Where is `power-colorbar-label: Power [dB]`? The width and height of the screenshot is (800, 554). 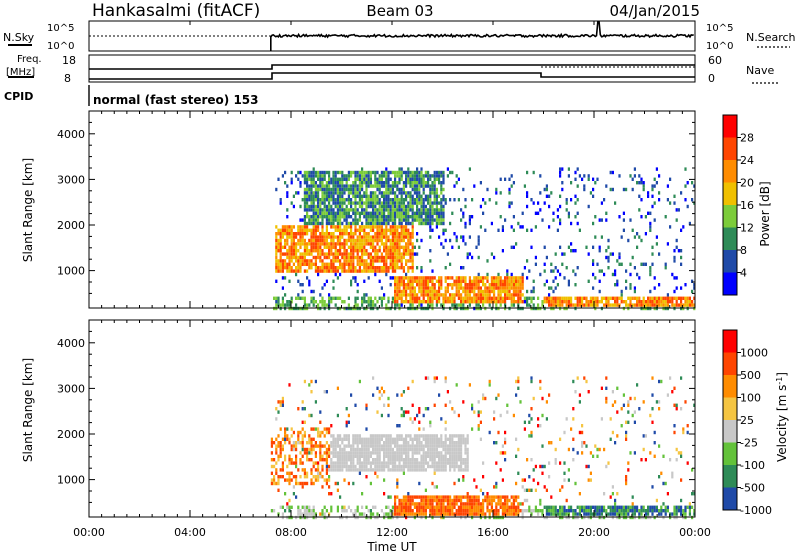
power-colorbar-label: Power [dB] is located at coordinates (765, 213).